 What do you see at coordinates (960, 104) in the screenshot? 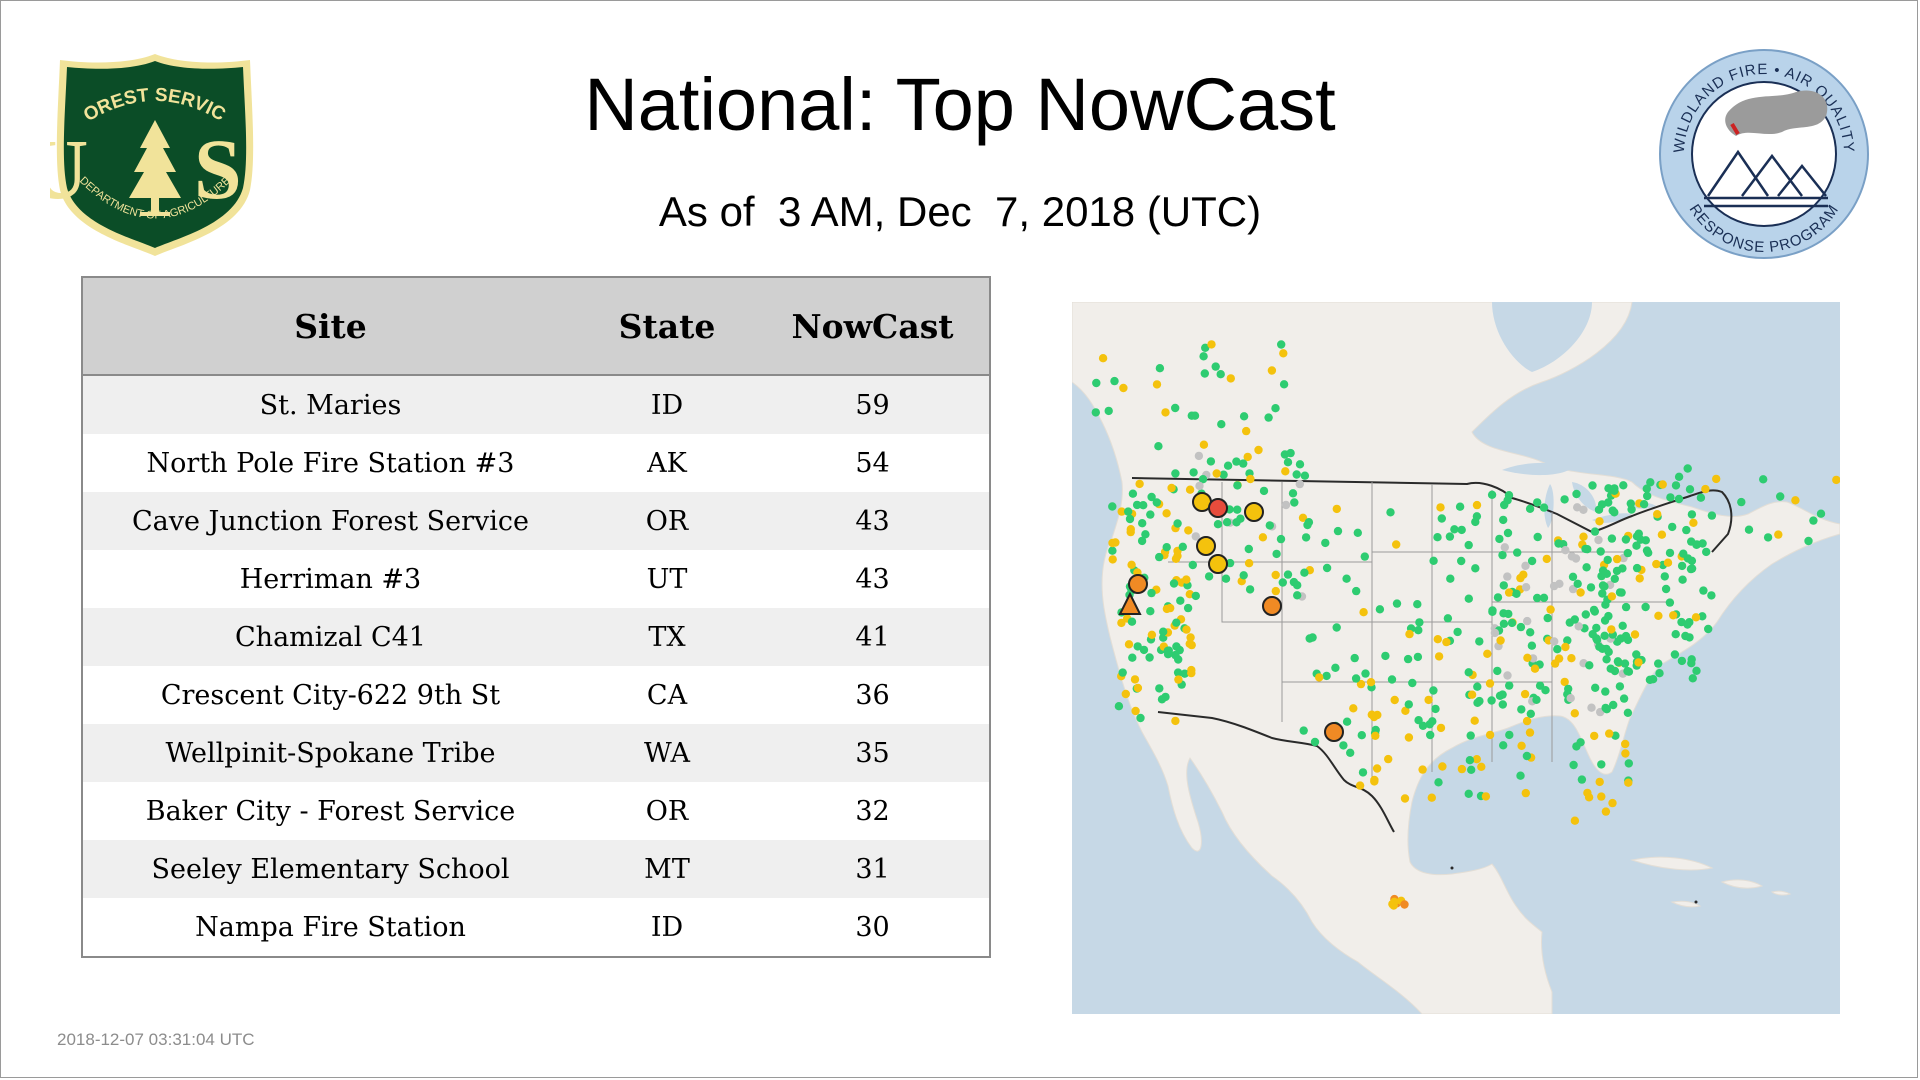
I see `page-title: National: Top NowCast` at bounding box center [960, 104].